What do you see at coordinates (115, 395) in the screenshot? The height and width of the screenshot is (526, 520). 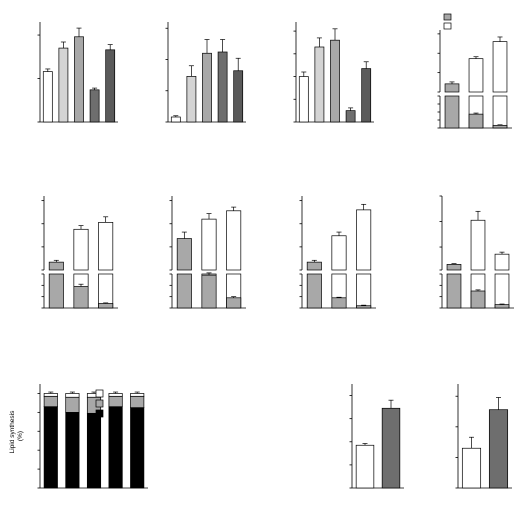 I see `stack-glutamine-22rv1` at bounding box center [115, 395].